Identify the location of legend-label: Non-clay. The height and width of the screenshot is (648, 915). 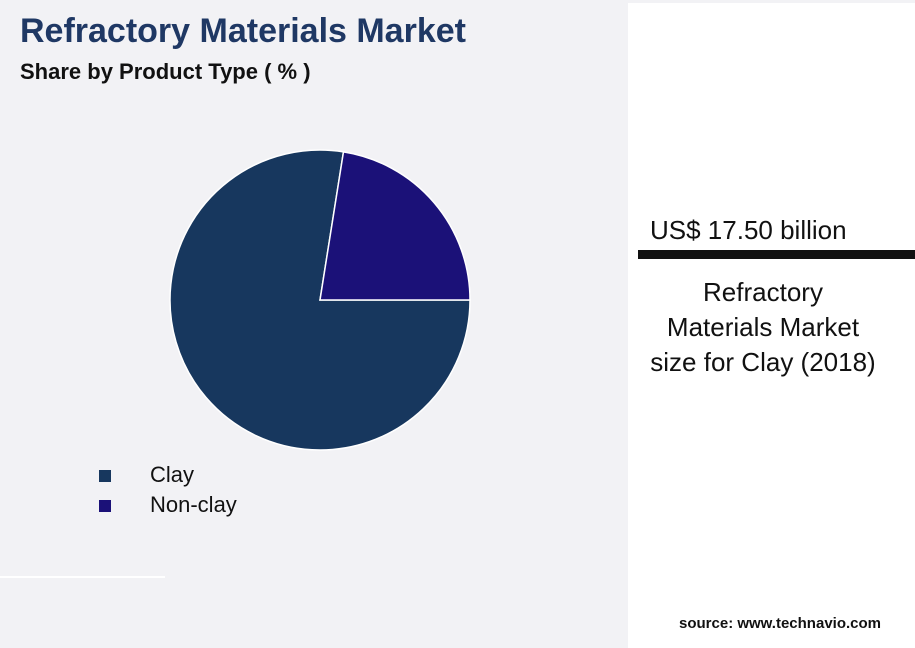
(193, 504).